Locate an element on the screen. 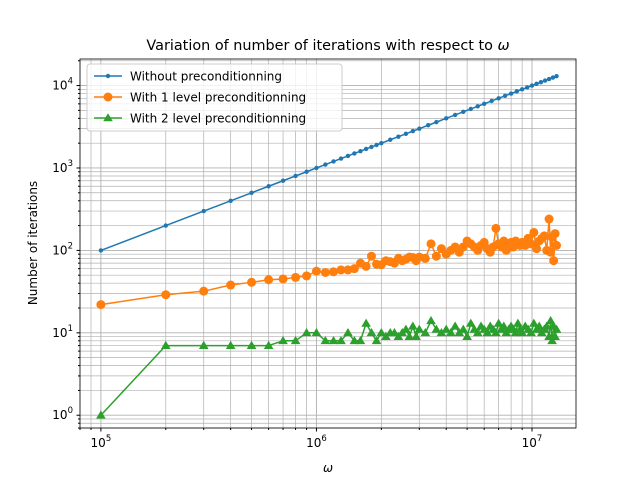 The image size is (640, 480). y-tick-label: 10⁰ is located at coordinates (62, 414).